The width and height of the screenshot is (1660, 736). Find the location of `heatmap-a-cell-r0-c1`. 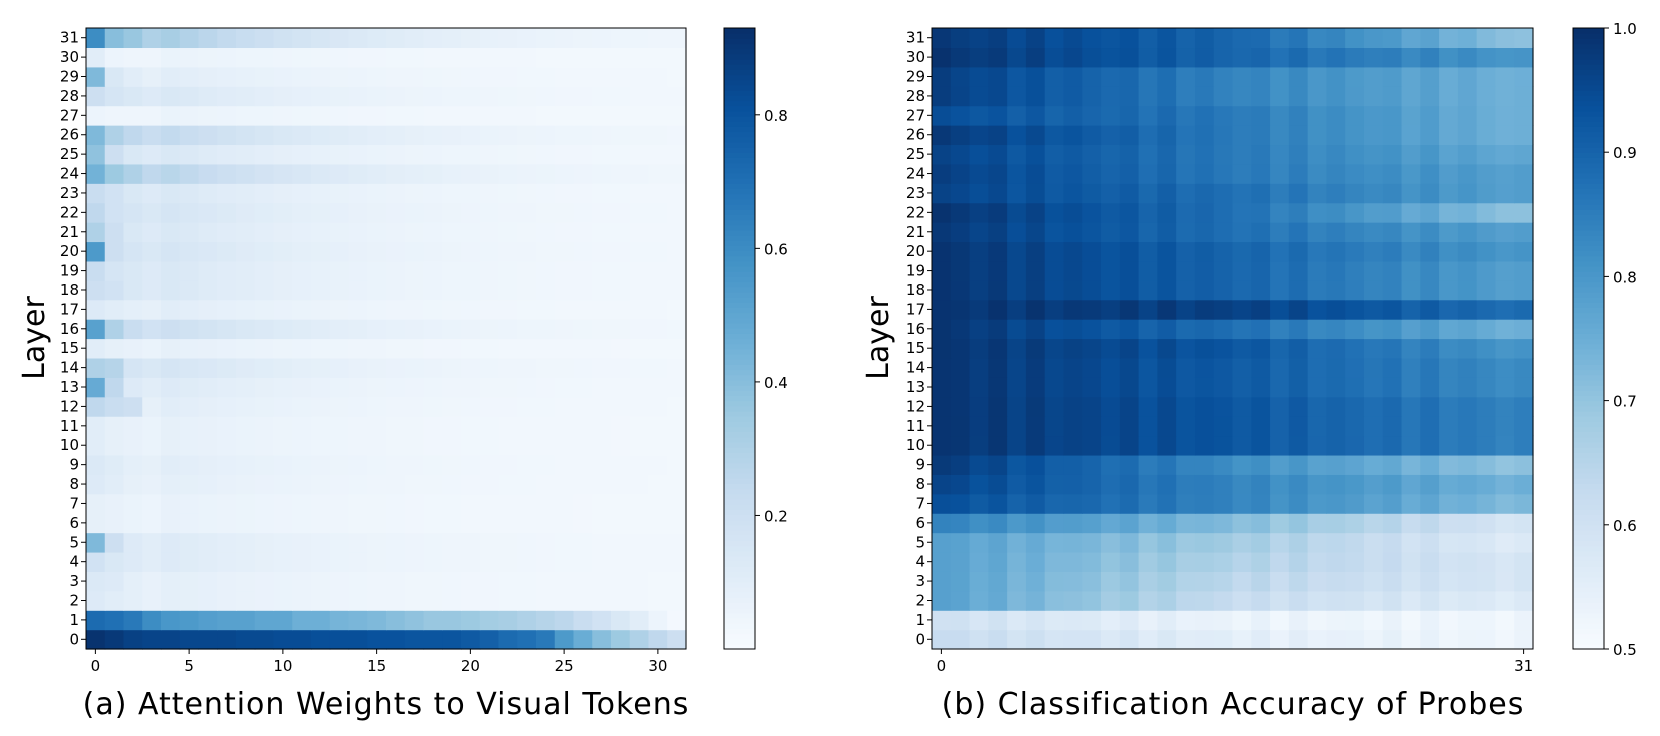

heatmap-a-cell-r0-c1 is located at coordinates (114, 639).